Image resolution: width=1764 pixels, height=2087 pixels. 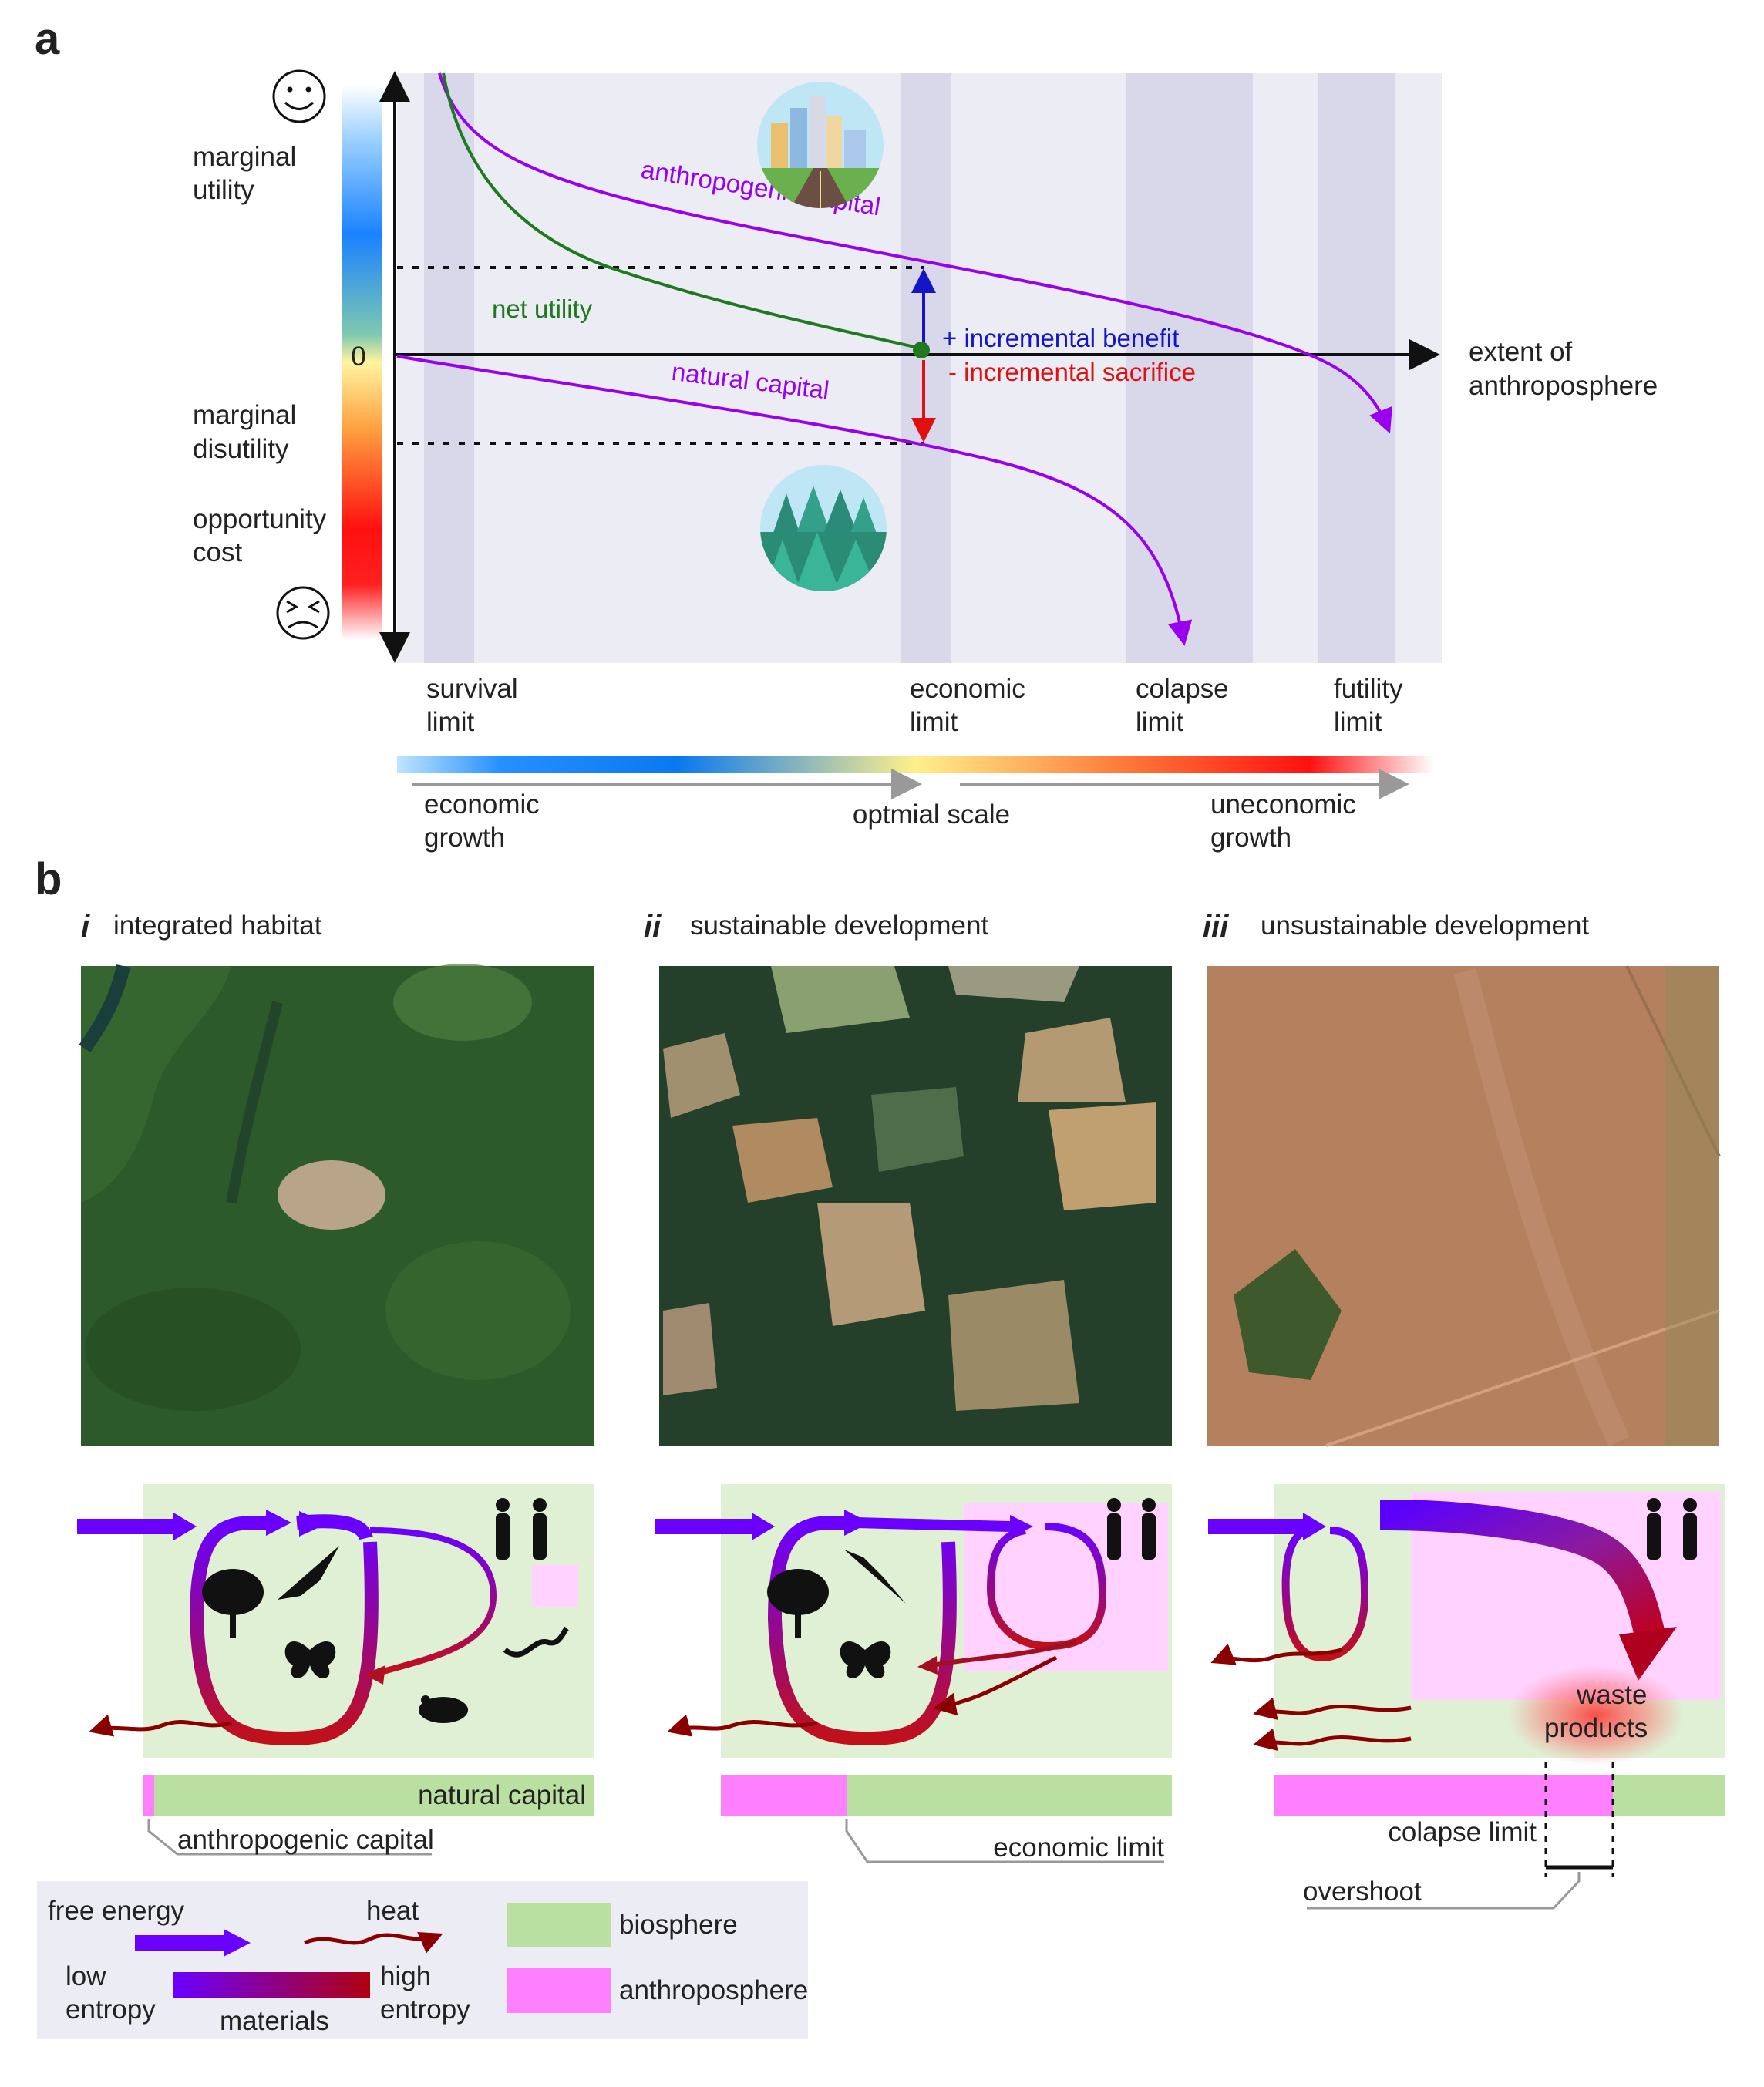 What do you see at coordinates (1368, 689) in the screenshot?
I see `futility-limit-label-1: futility` at bounding box center [1368, 689].